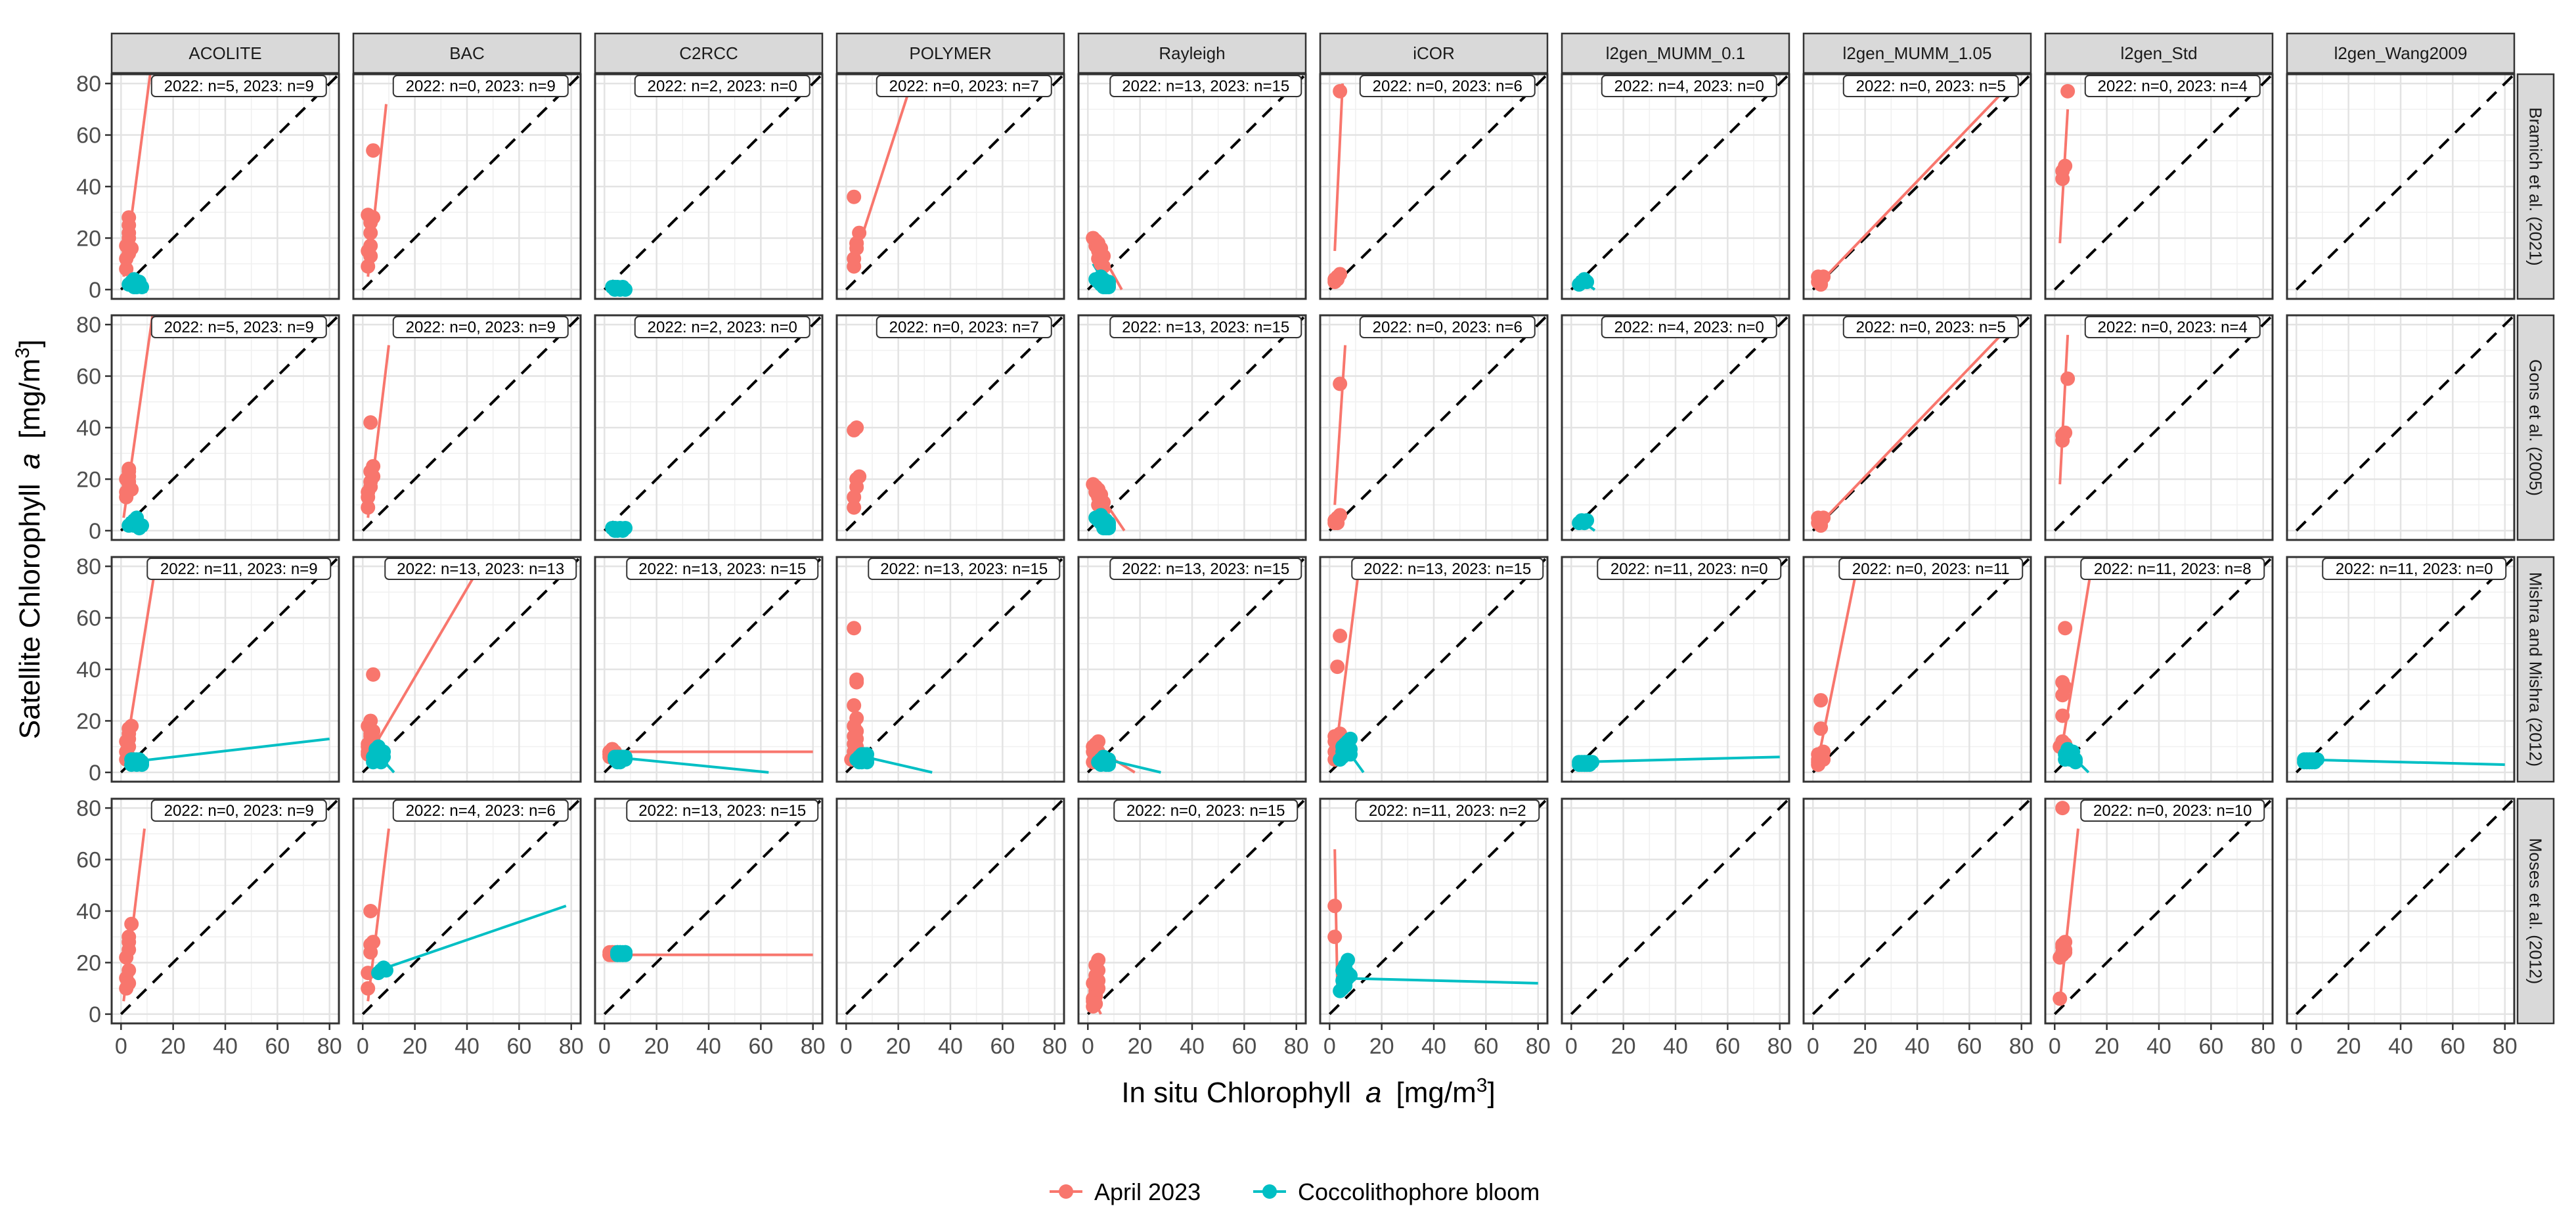 The width and height of the screenshot is (2576, 1229). What do you see at coordinates (95, 290) in the screenshot?
I see `y-tick-label: 0` at bounding box center [95, 290].